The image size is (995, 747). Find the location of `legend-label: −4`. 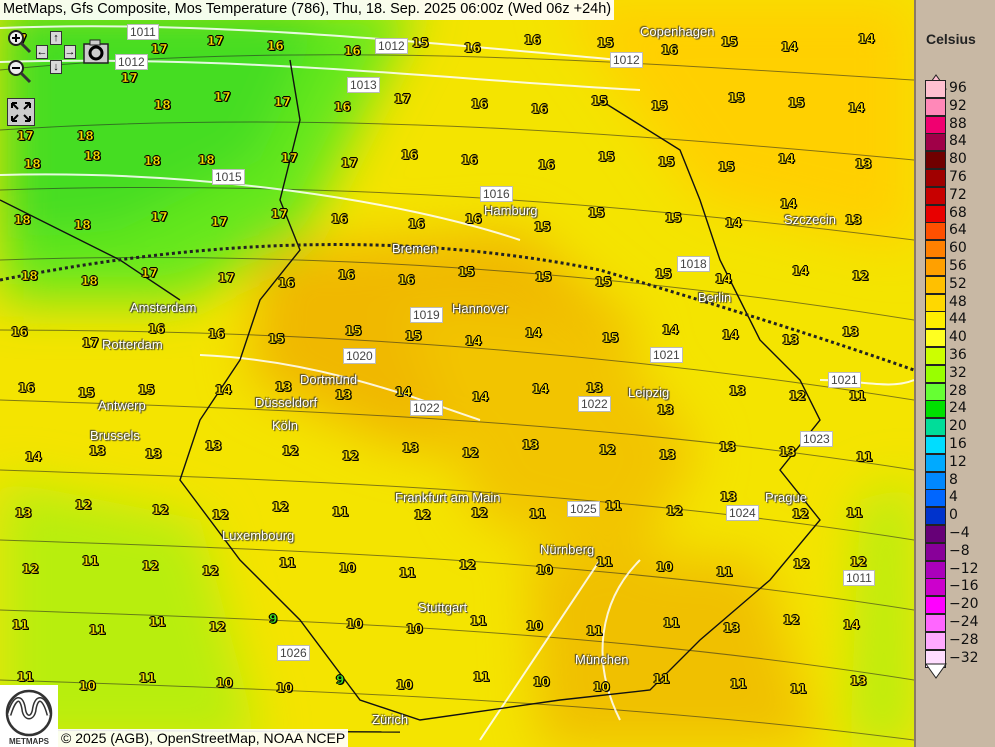

legend-label: −4 is located at coordinates (959, 533).